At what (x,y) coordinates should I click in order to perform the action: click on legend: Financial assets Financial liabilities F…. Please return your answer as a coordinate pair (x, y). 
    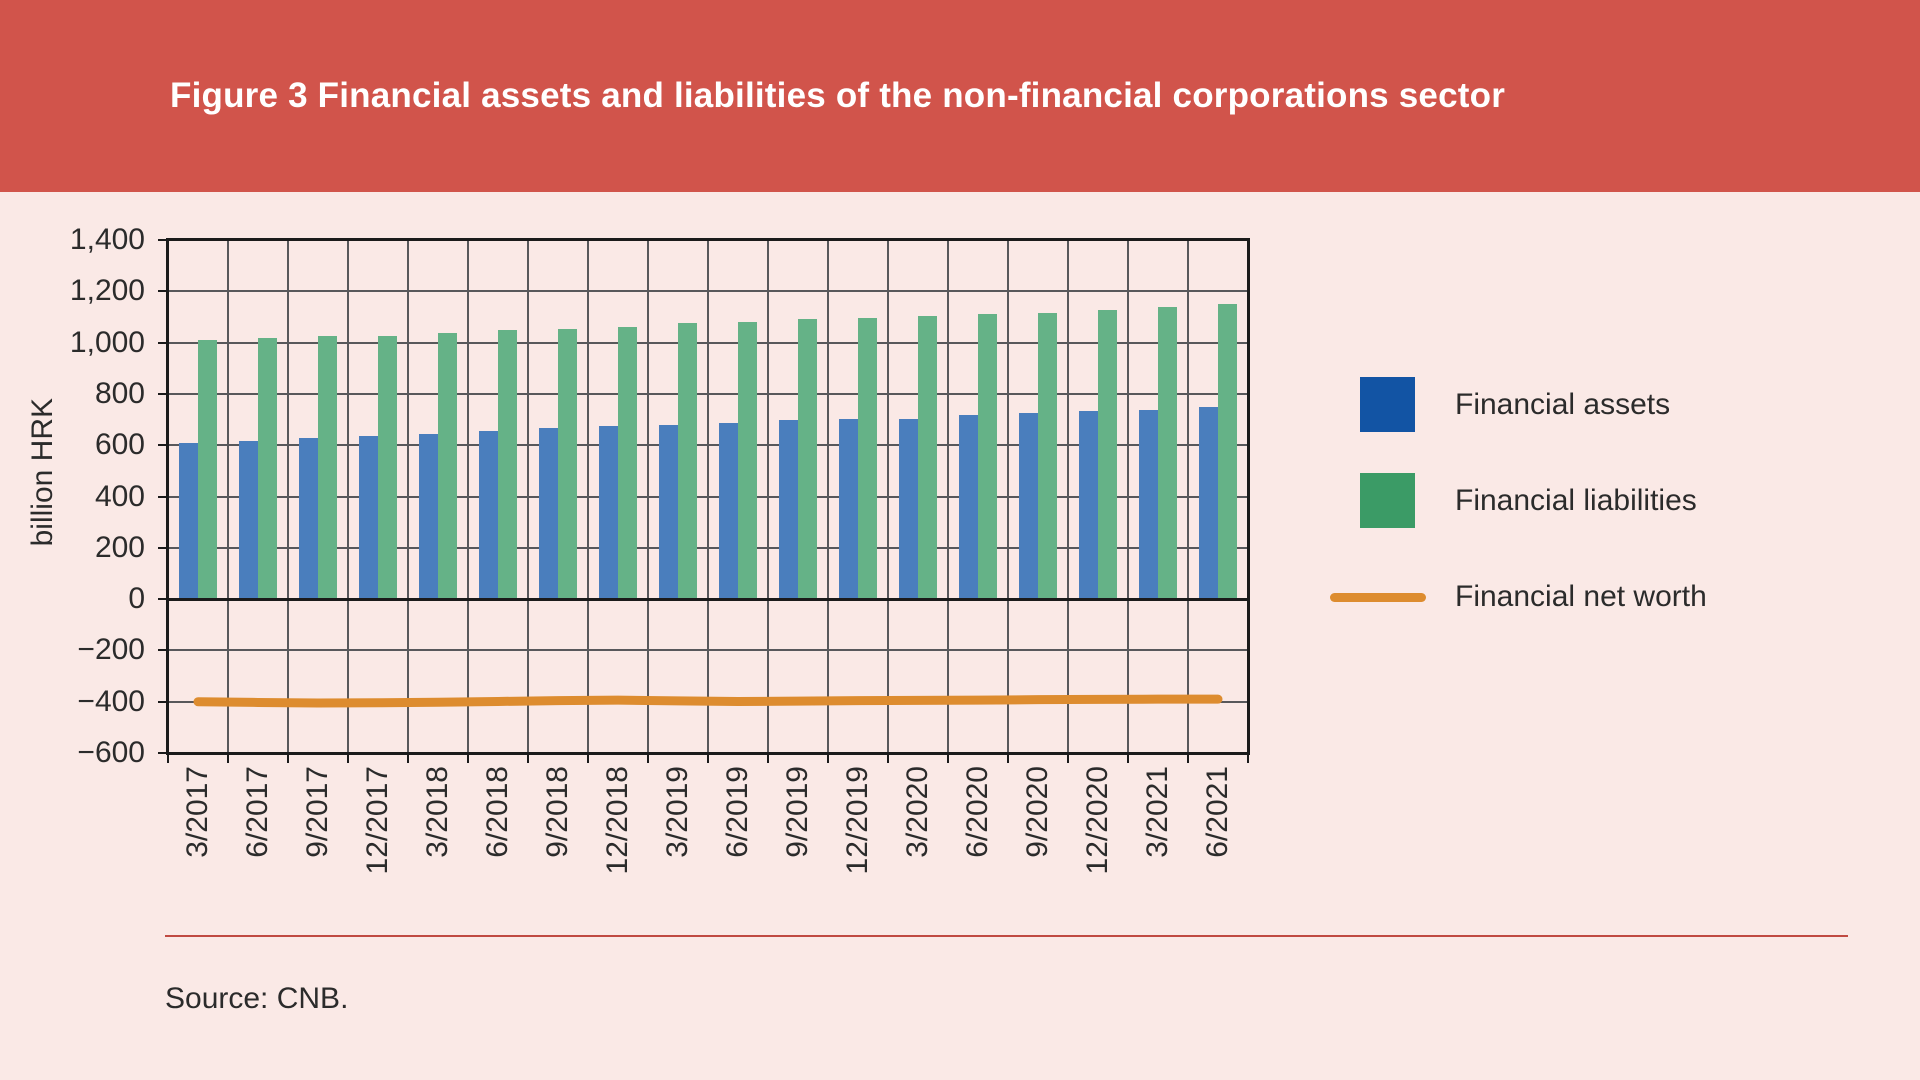
    Looking at the image, I should click on (1590, 500).